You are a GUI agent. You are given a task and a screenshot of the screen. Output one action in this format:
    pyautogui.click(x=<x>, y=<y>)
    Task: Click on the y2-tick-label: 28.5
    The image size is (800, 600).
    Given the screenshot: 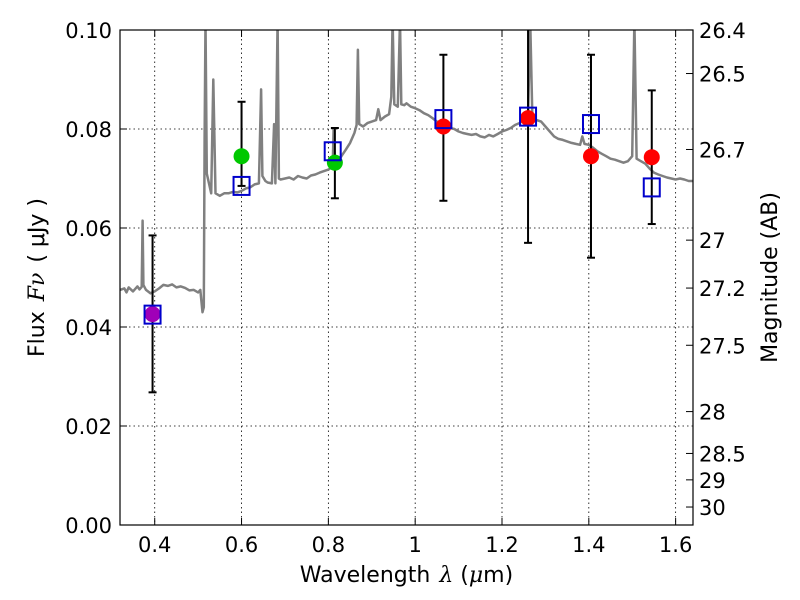 What is the action you would take?
    pyautogui.click(x=722, y=454)
    